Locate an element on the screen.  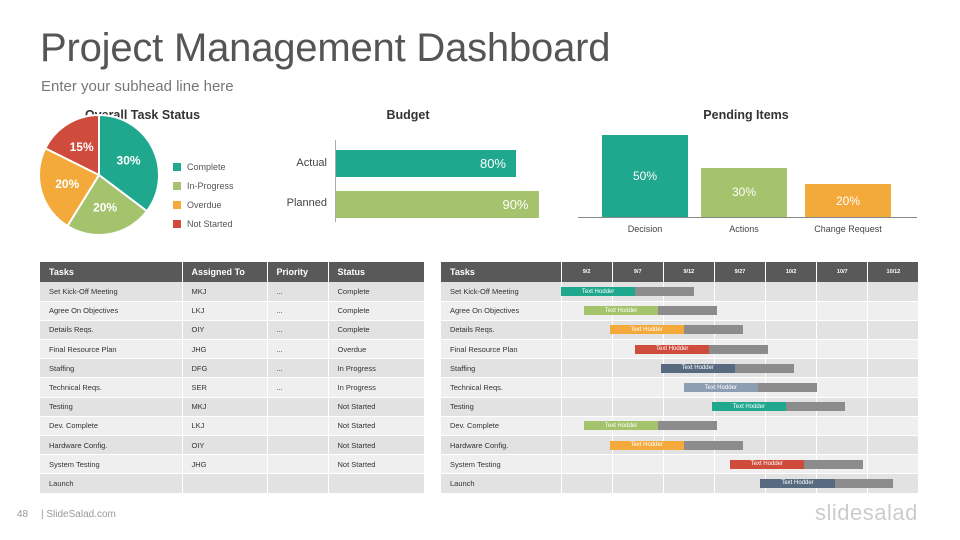
table-cell: Launch is located at coordinates (111, 483).